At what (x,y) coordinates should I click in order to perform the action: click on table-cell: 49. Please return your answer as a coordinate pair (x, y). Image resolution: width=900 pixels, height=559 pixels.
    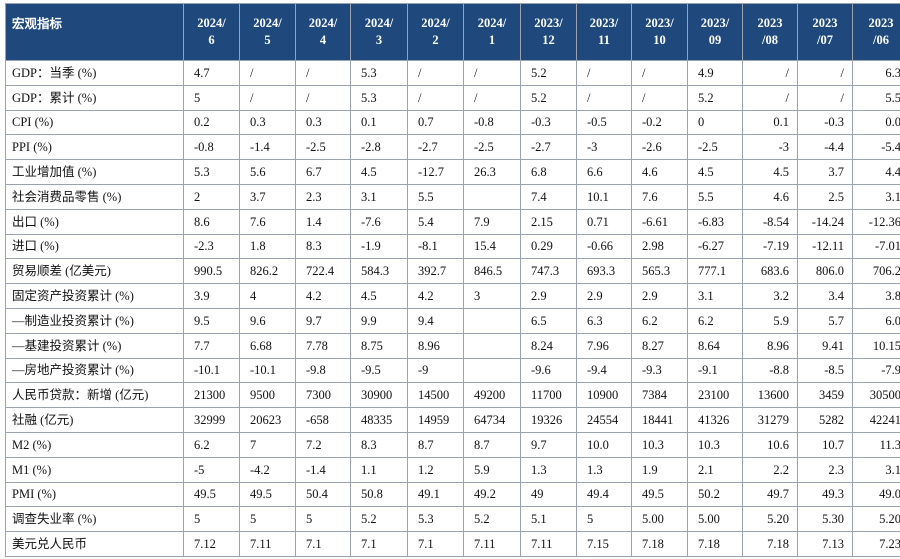
    Looking at the image, I should click on (548, 494).